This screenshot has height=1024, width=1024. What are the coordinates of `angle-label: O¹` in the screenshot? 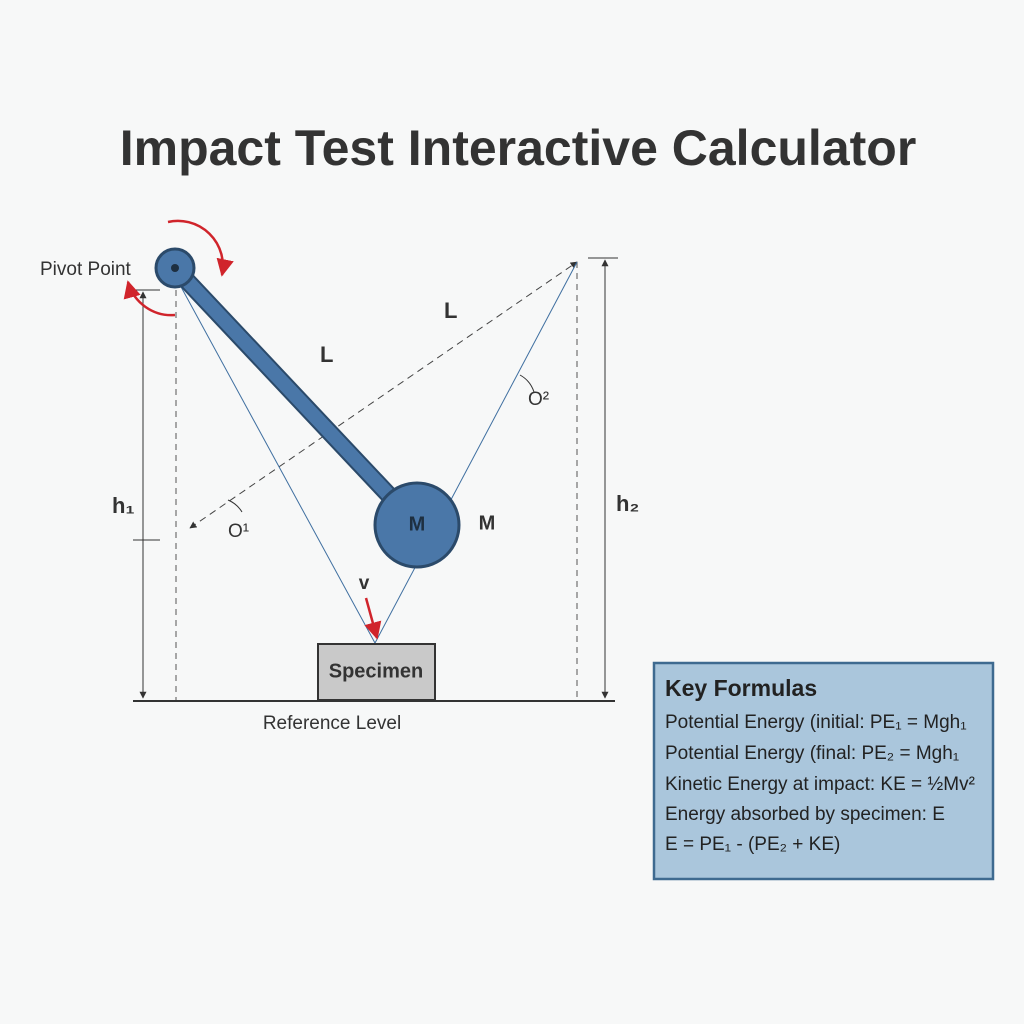 It's located at (238, 531).